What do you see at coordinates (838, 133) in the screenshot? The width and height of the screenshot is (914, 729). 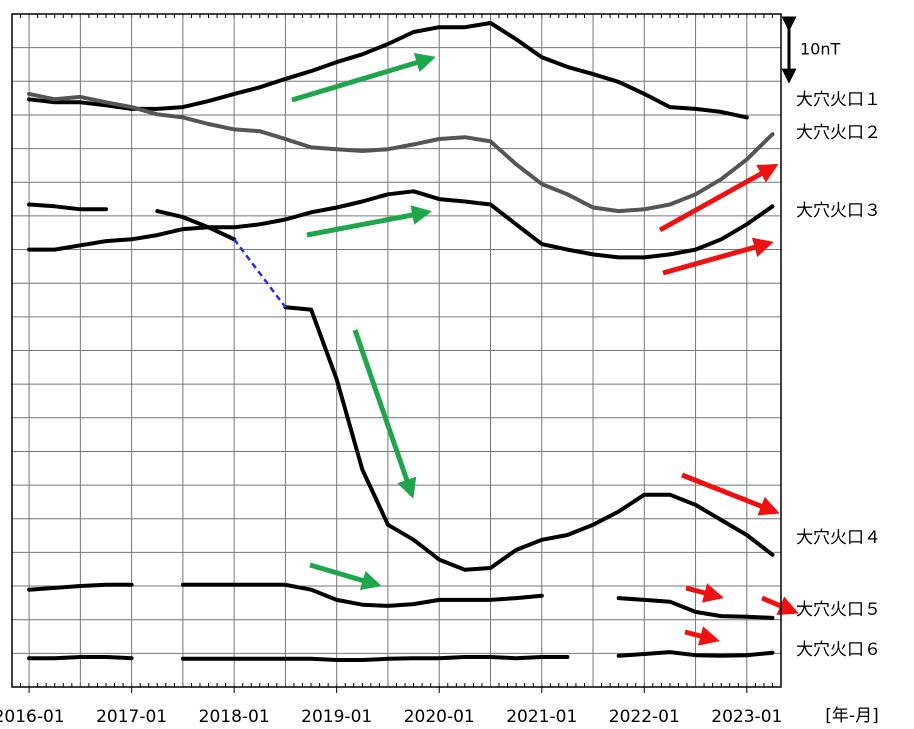 I see `series-label: 大穴火口２` at bounding box center [838, 133].